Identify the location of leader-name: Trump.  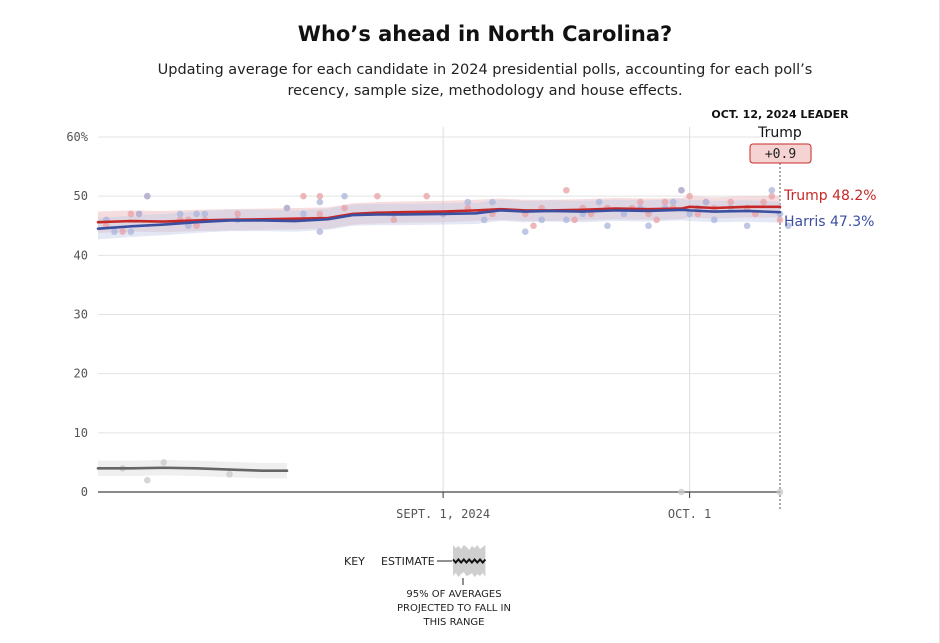
(779, 133).